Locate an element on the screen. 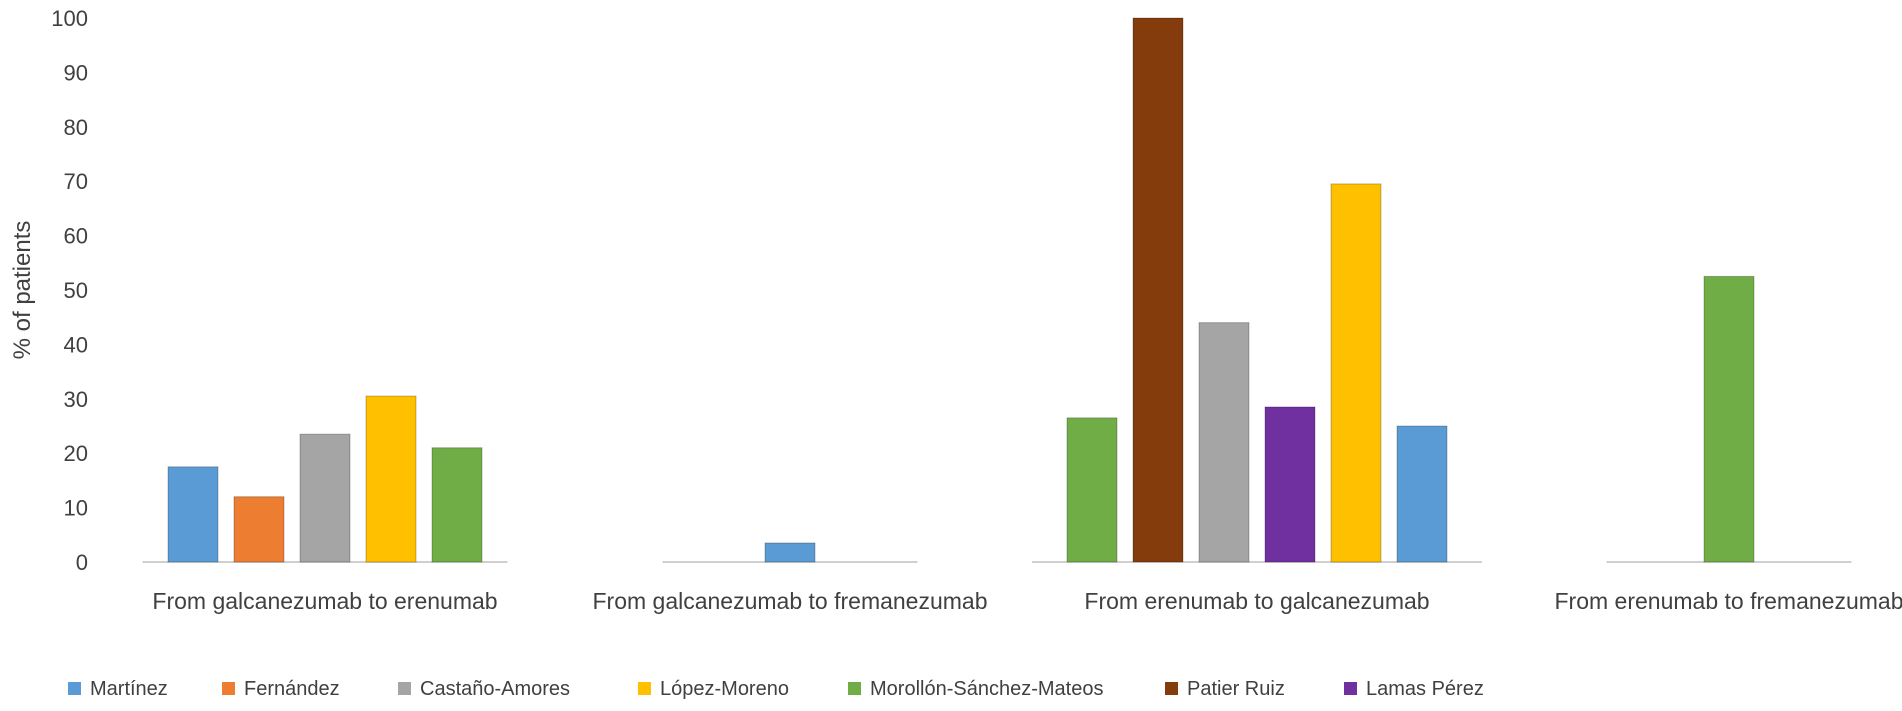  legend-label: Morollón-Sánchez-Mateos is located at coordinates (986, 689).